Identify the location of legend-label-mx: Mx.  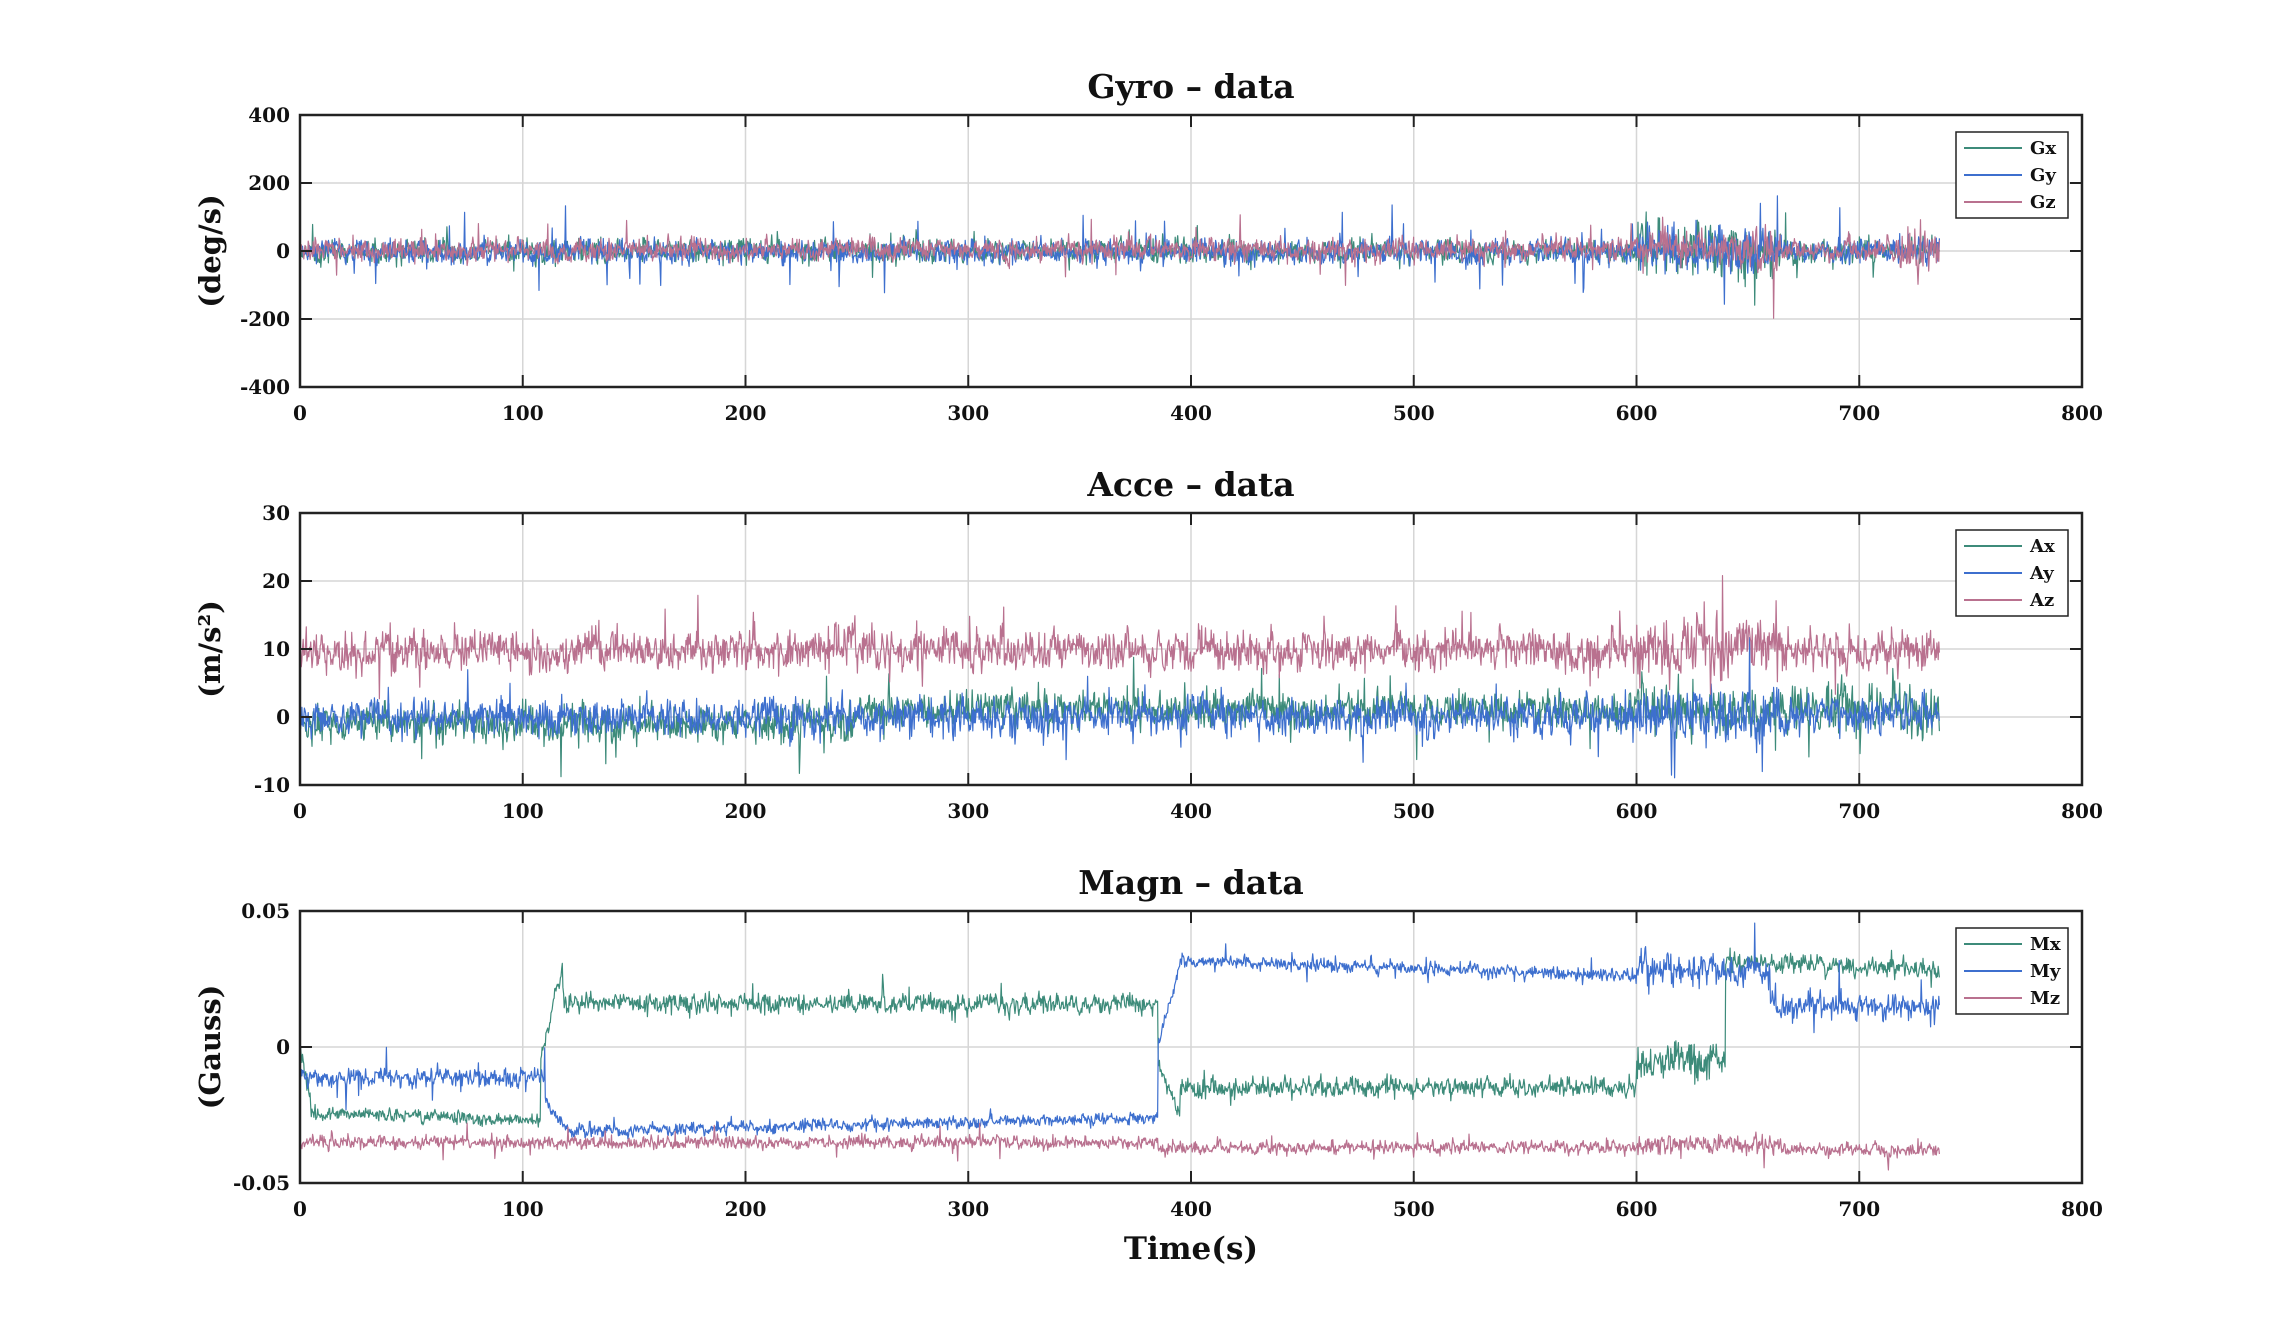
(2045, 944).